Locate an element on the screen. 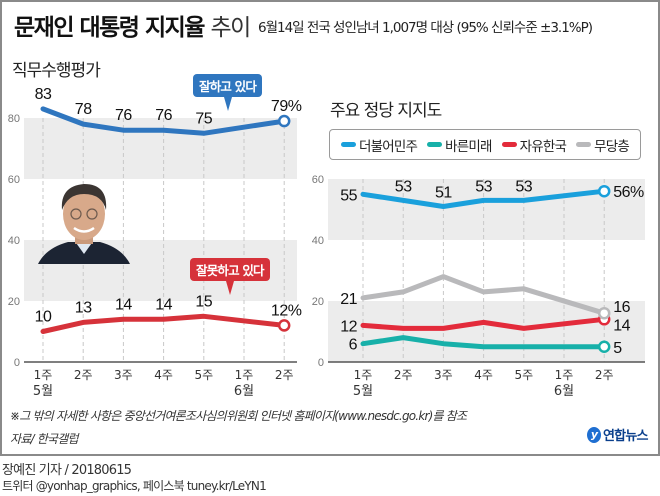 This screenshot has height=496, width=660. data-label: 12% is located at coordinates (286, 310).